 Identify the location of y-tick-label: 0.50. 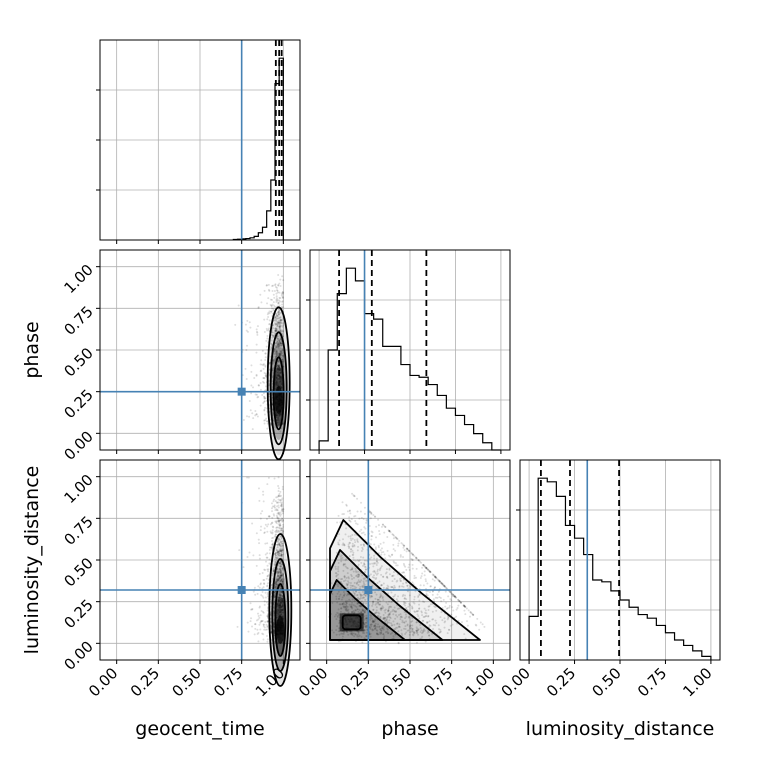
(78, 572).